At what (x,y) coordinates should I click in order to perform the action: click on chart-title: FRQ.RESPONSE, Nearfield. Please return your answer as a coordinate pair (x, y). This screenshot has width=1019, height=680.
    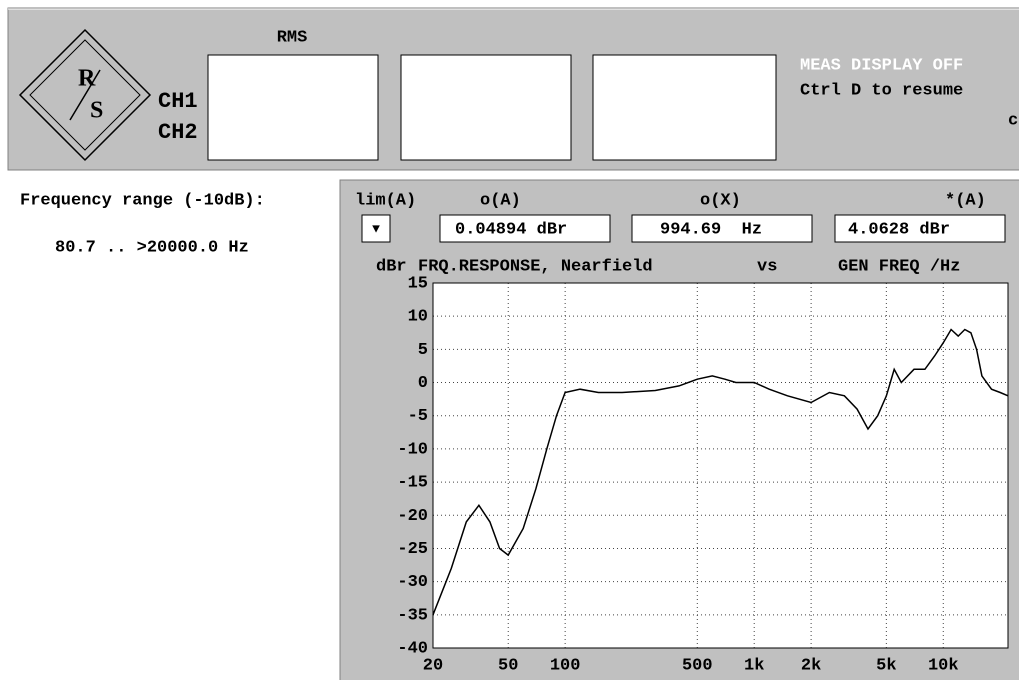
    Looking at the image, I should click on (535, 266).